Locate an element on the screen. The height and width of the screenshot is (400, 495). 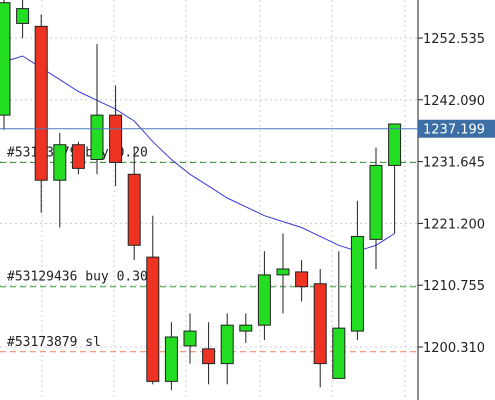
order-label-2: #53173879 sl is located at coordinates (54, 342).